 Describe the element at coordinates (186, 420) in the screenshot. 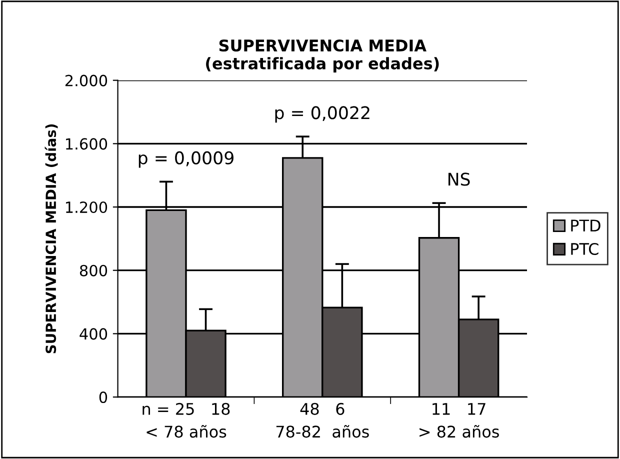

I see `x-tick-label: n = 25 18 < 78 años` at that location.